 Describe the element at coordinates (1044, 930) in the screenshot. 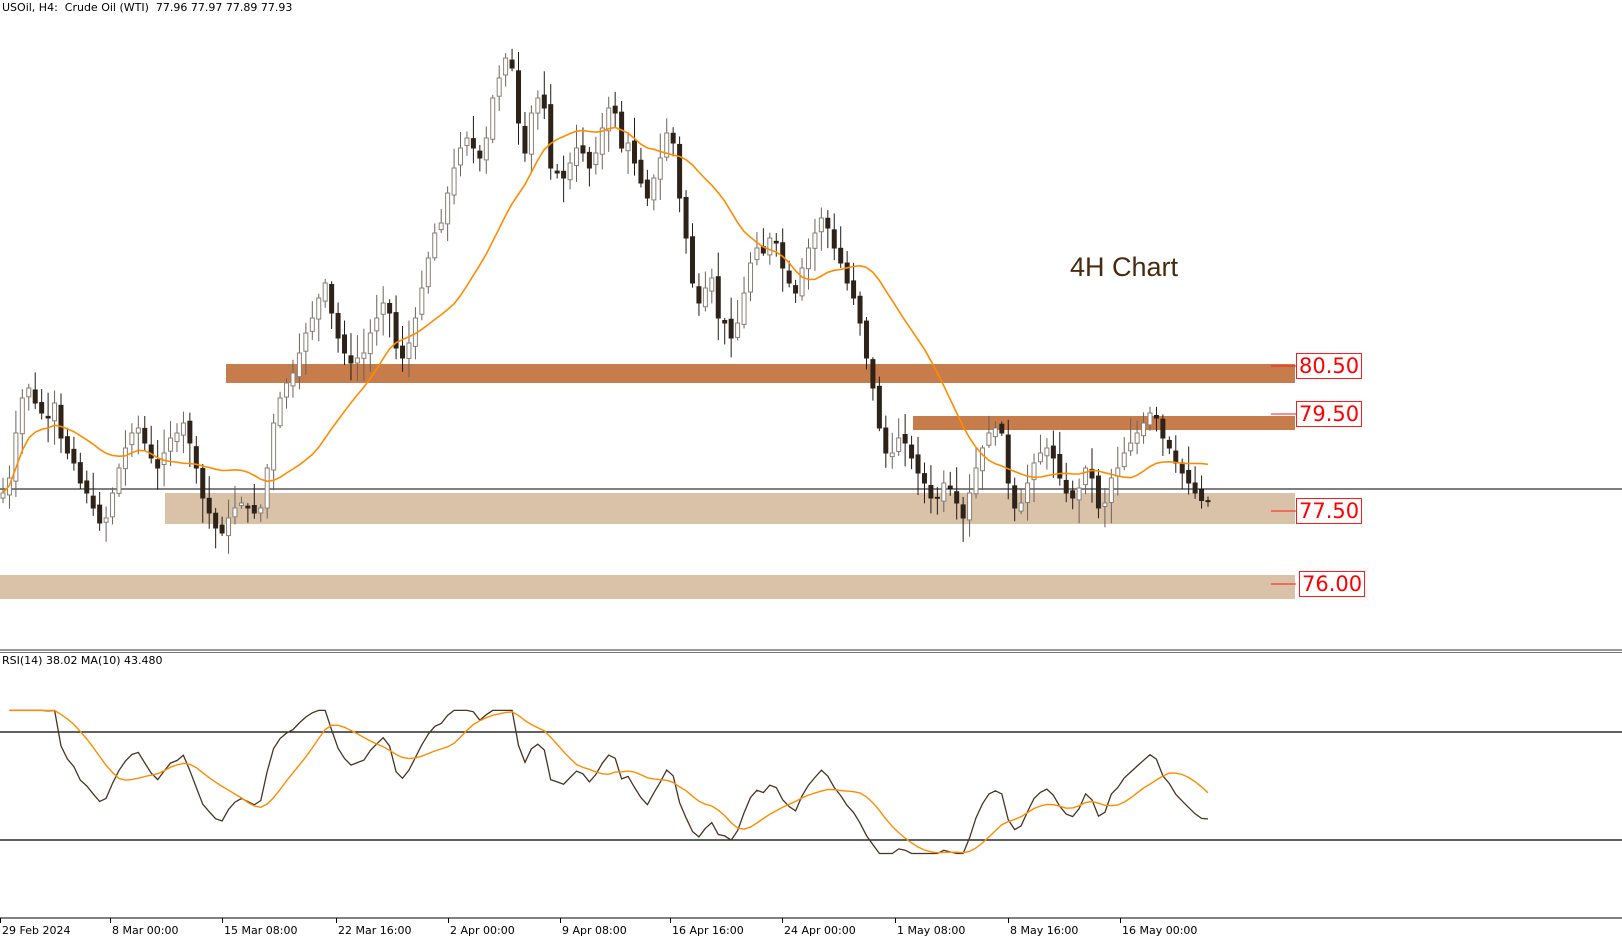

I see `x-tick-label: 8 May 16:00` at that location.